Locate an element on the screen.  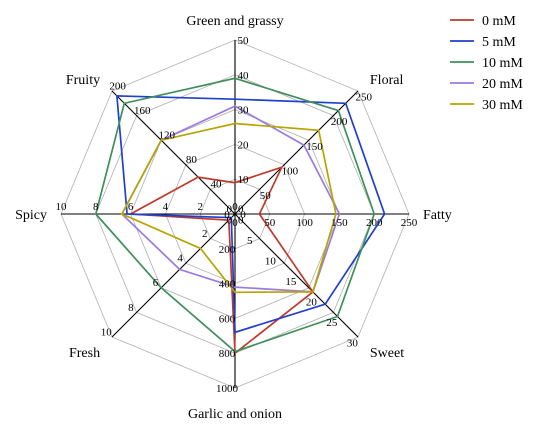
tick-label: 25 is located at coordinates (332, 323).